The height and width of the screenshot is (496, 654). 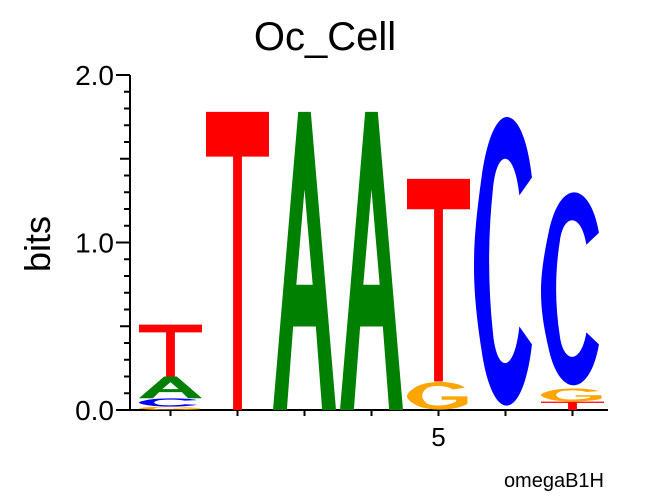 What do you see at coordinates (94, 243) in the screenshot?
I see `y-tick-label: 1.0` at bounding box center [94, 243].